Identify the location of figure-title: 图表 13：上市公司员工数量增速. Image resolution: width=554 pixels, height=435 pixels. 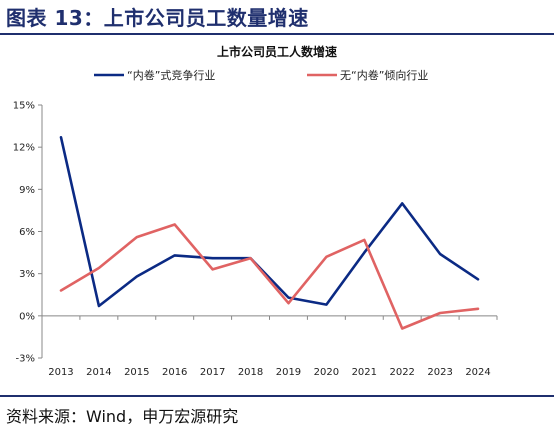
(157, 18).